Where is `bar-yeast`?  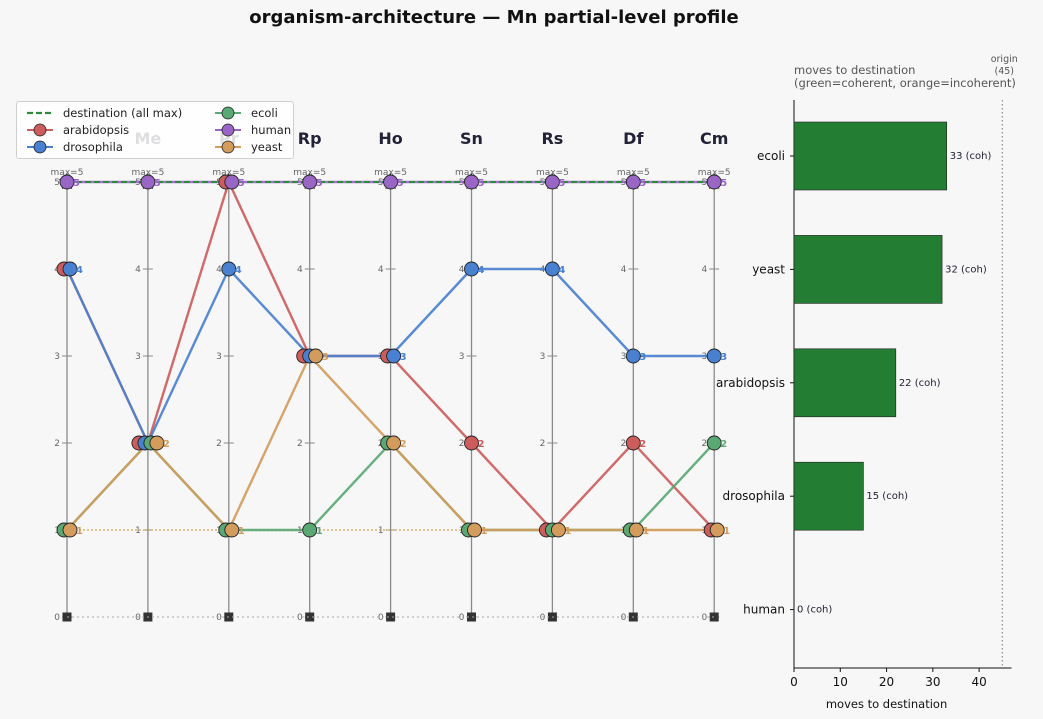
bar-yeast is located at coordinates (868, 269).